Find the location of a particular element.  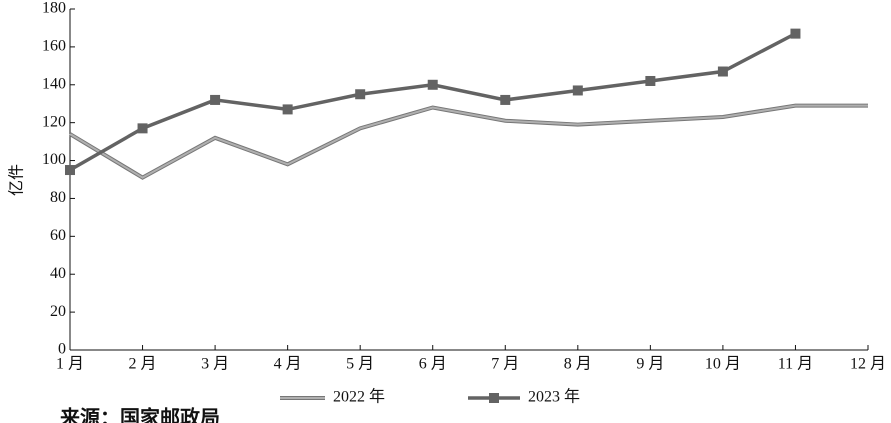

source-note: 来源：国家邮政局 is located at coordinates (139, 414).